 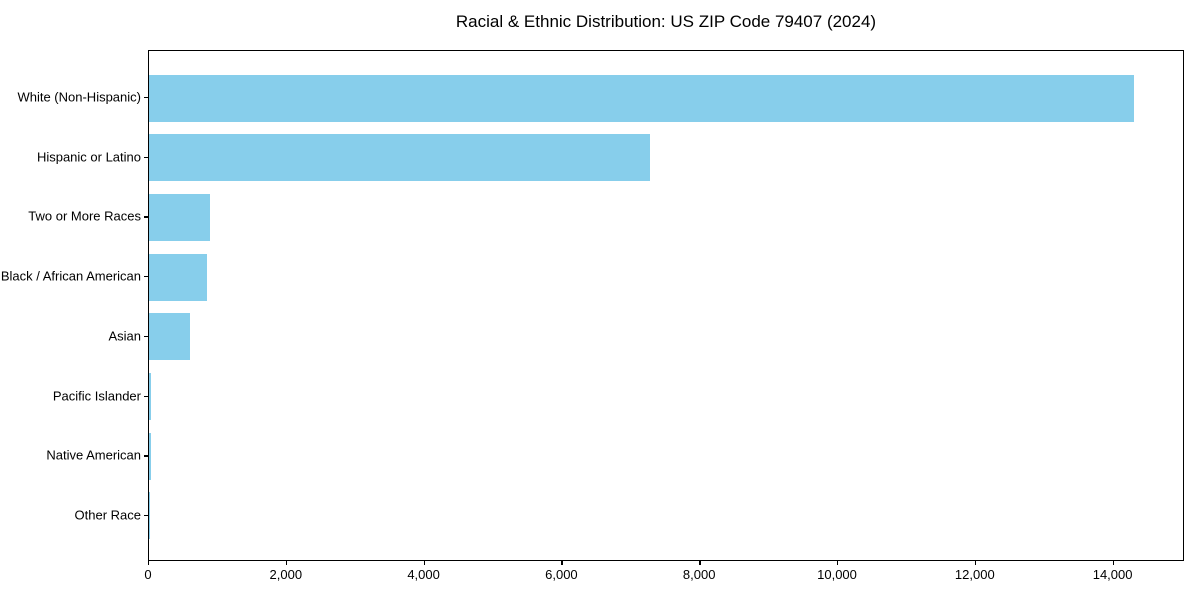 I want to click on x-tick-label: 14,000, so click(x=1112, y=574).